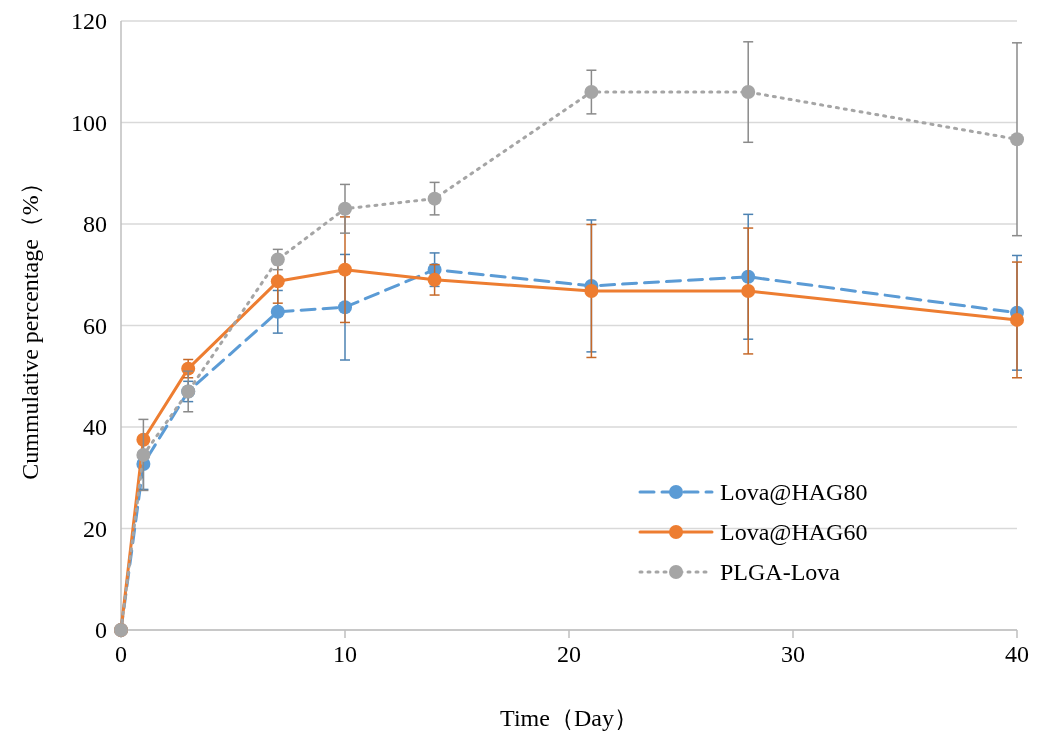 The width and height of the screenshot is (1044, 738). Describe the element at coordinates (780, 572) in the screenshot. I see `legend-label: PLGA-Lova` at that location.